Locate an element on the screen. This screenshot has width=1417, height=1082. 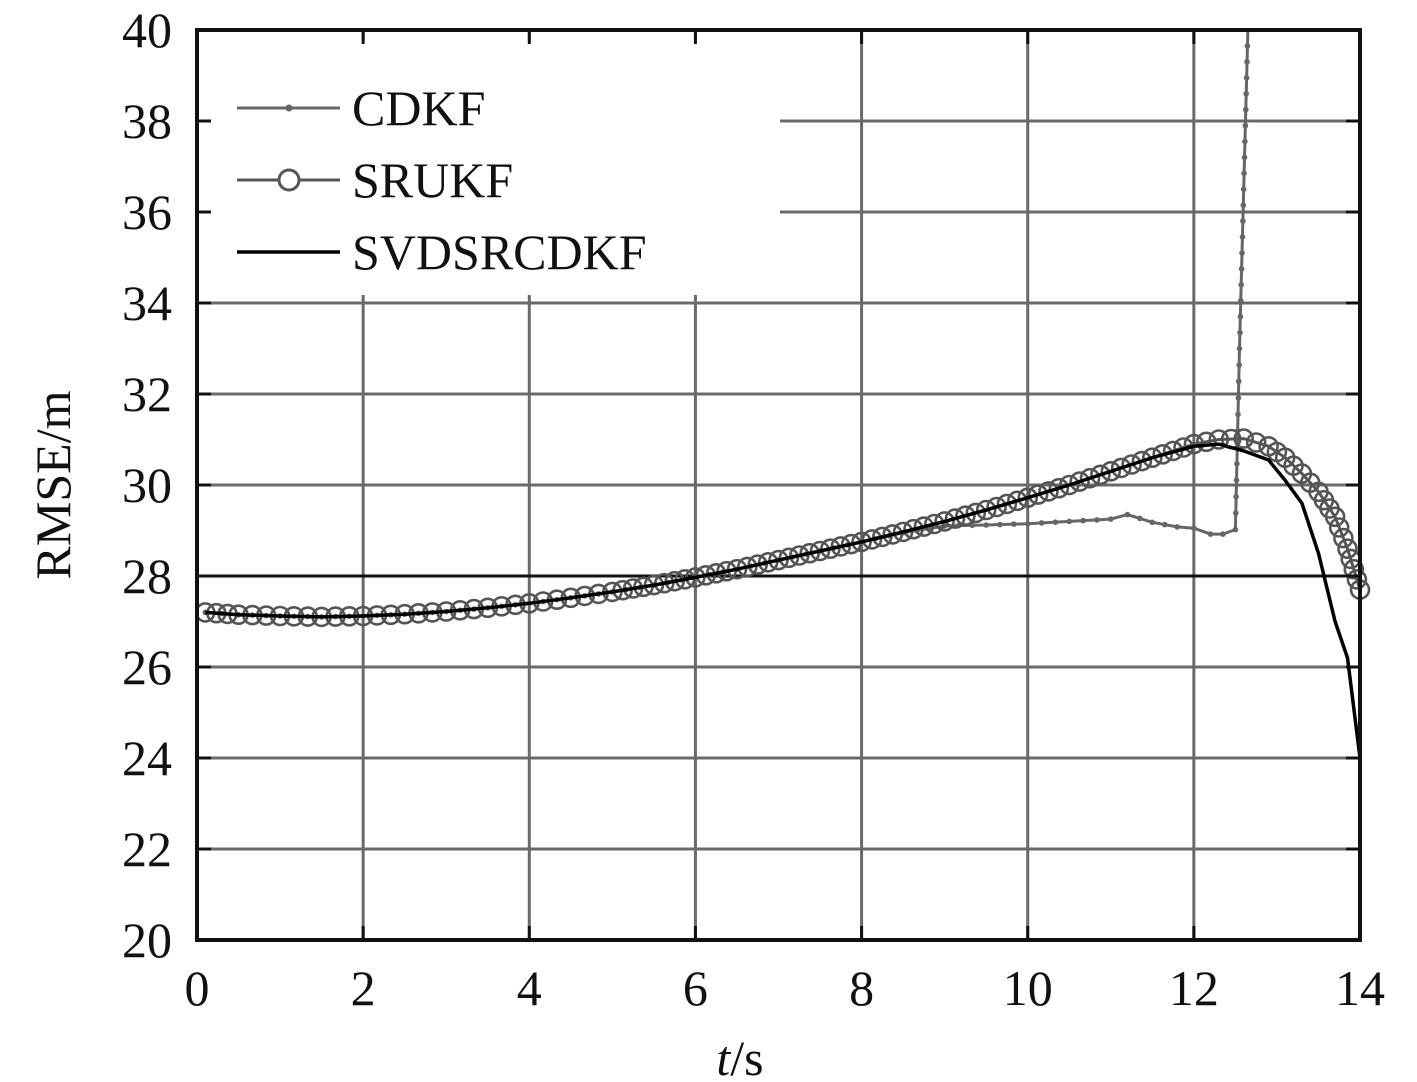
x-axis-title: t/s is located at coordinates (739, 1056).